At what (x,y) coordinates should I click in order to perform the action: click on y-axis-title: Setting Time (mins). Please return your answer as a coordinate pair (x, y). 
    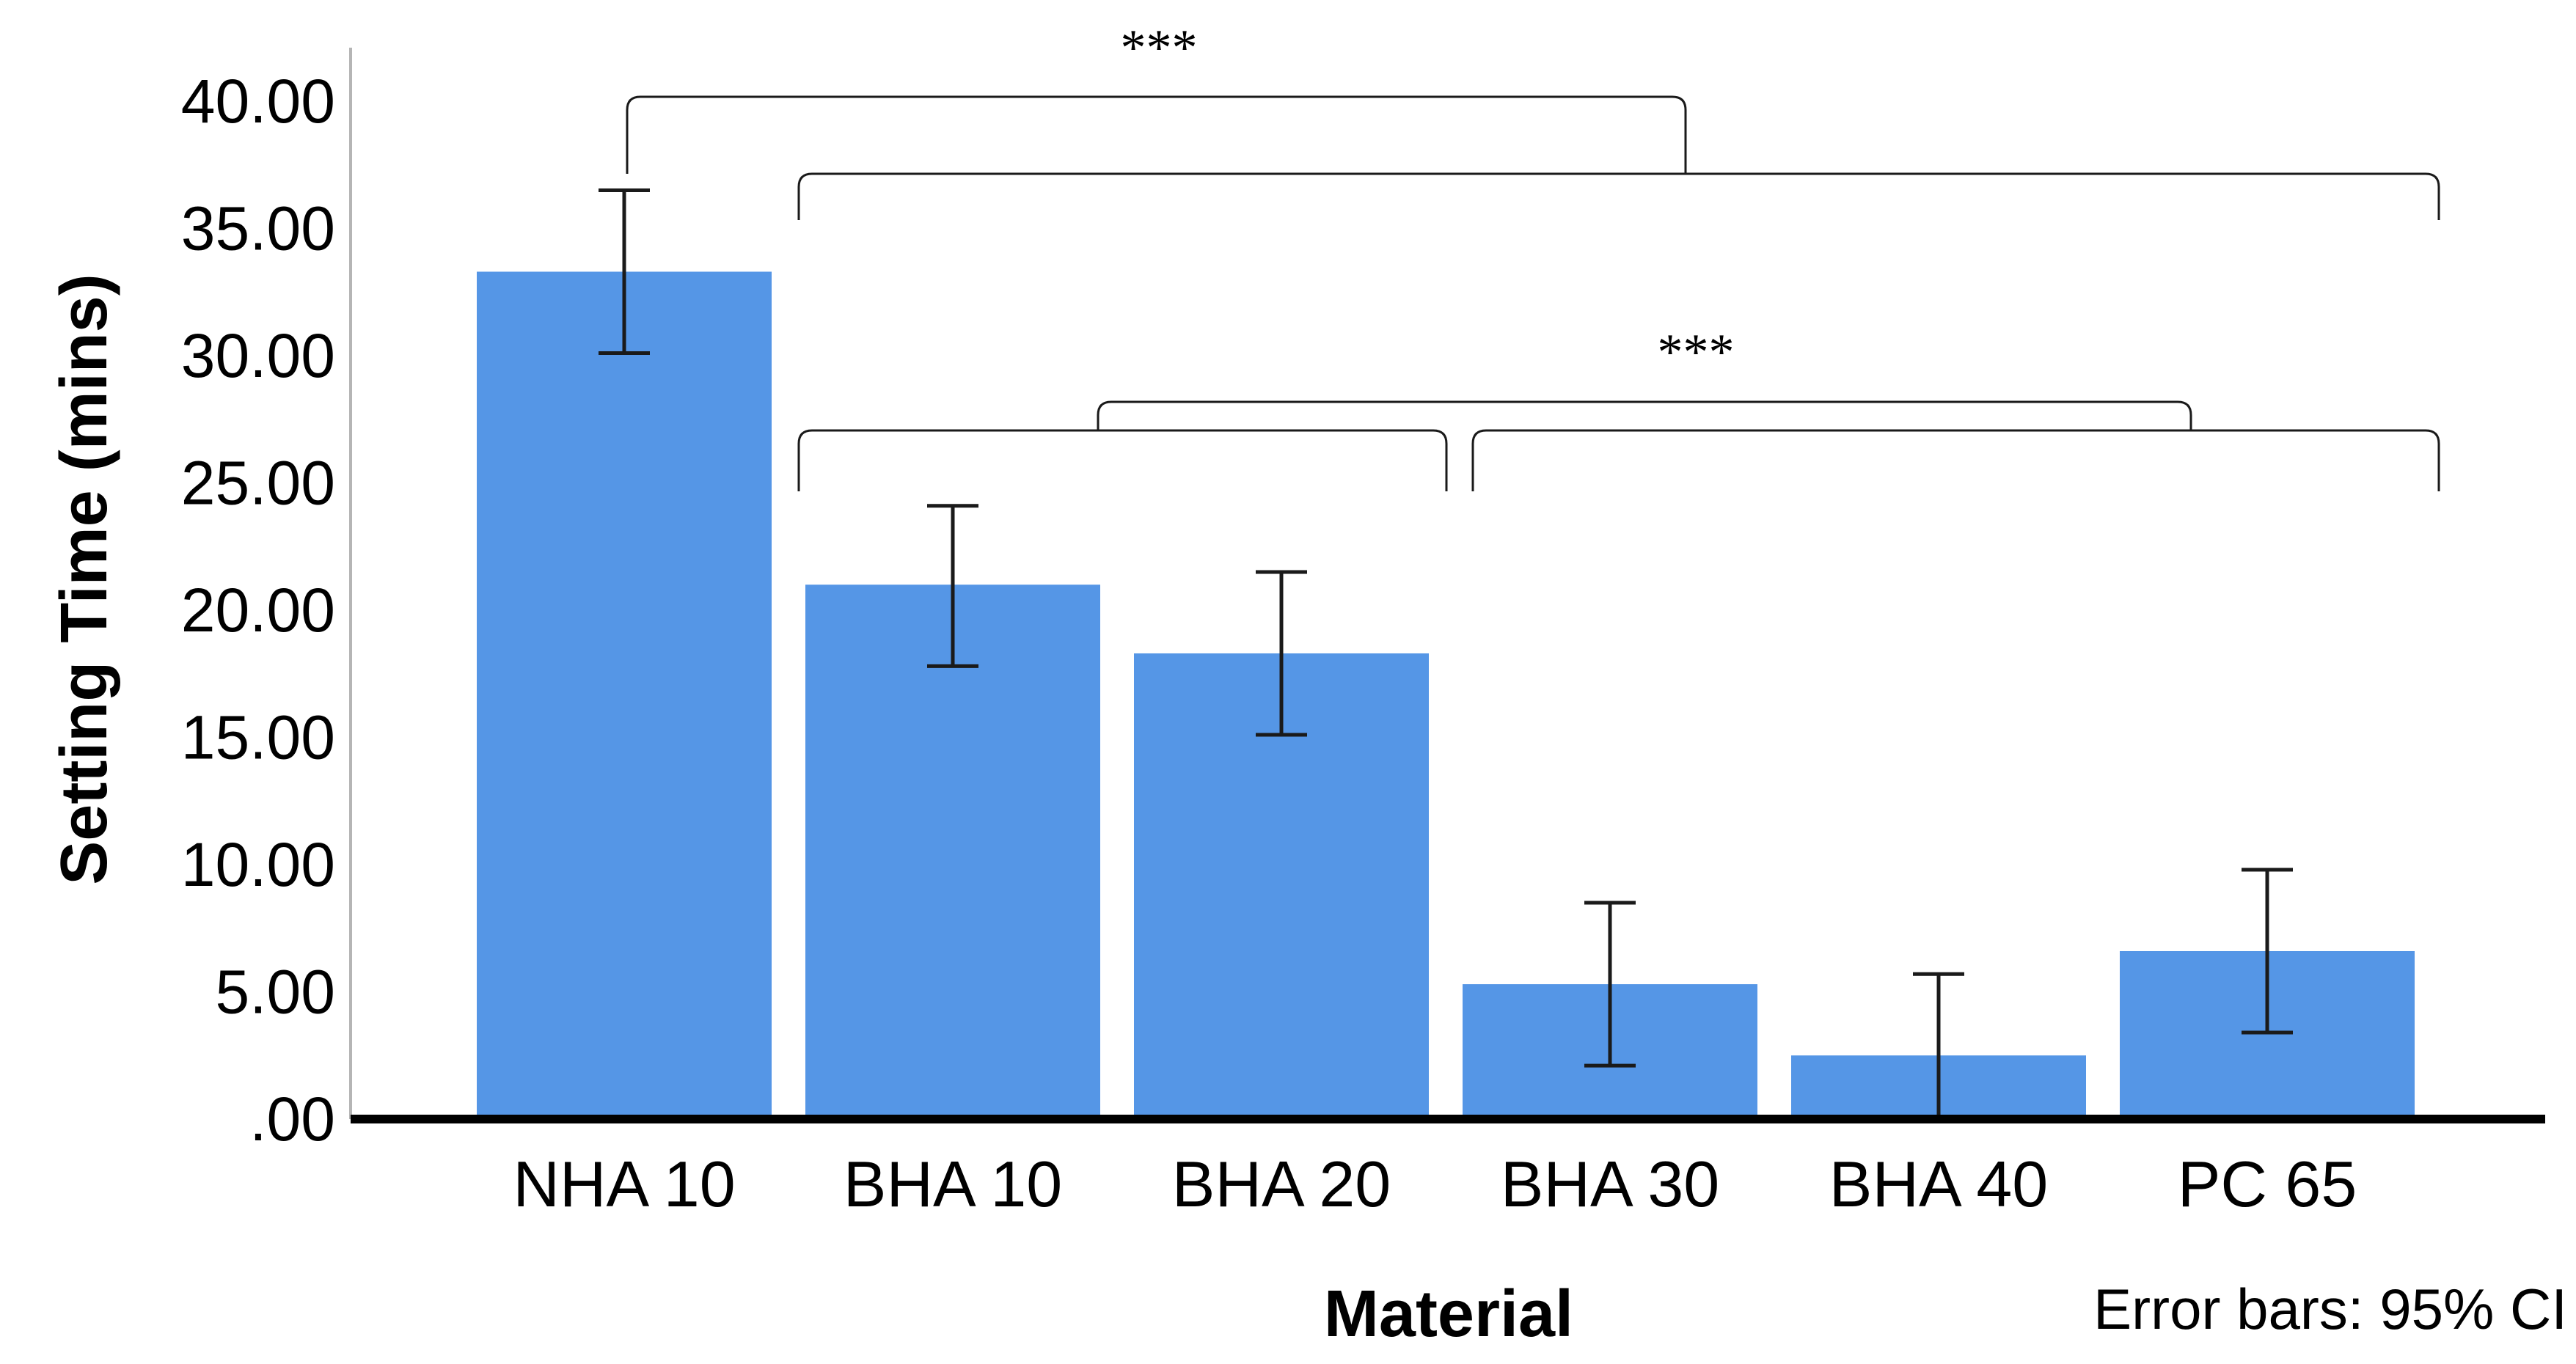
    Looking at the image, I should click on (84, 579).